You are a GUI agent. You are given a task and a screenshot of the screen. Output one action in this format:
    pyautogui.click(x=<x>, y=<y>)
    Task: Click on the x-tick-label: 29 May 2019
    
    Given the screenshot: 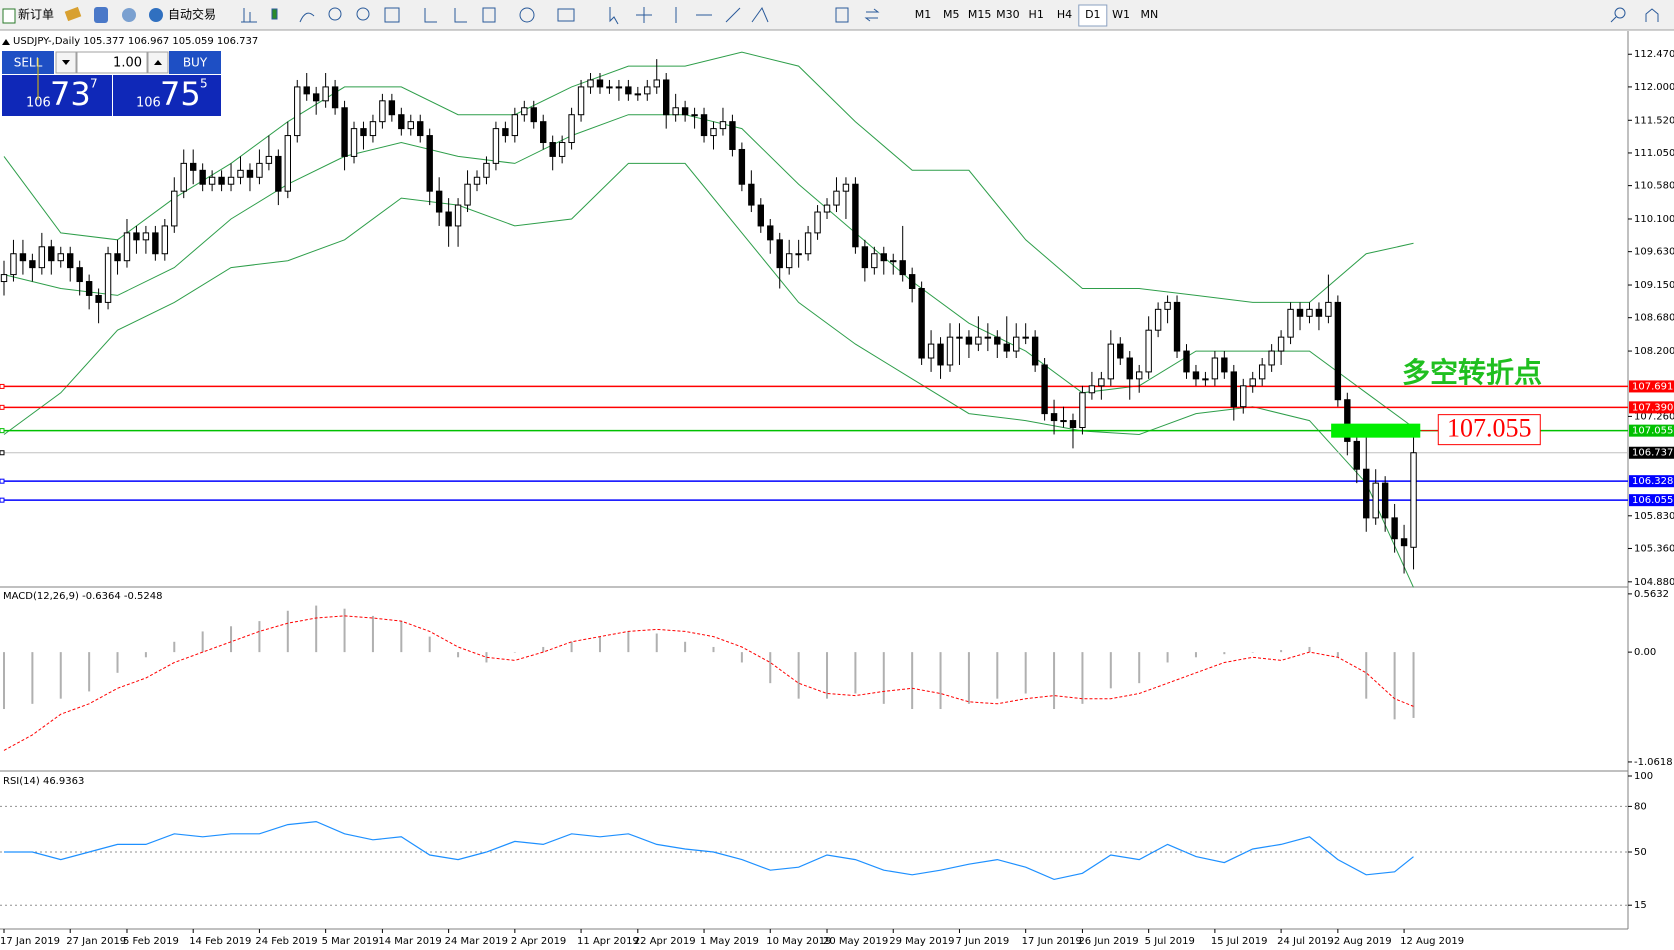 What is the action you would take?
    pyautogui.click(x=921, y=941)
    